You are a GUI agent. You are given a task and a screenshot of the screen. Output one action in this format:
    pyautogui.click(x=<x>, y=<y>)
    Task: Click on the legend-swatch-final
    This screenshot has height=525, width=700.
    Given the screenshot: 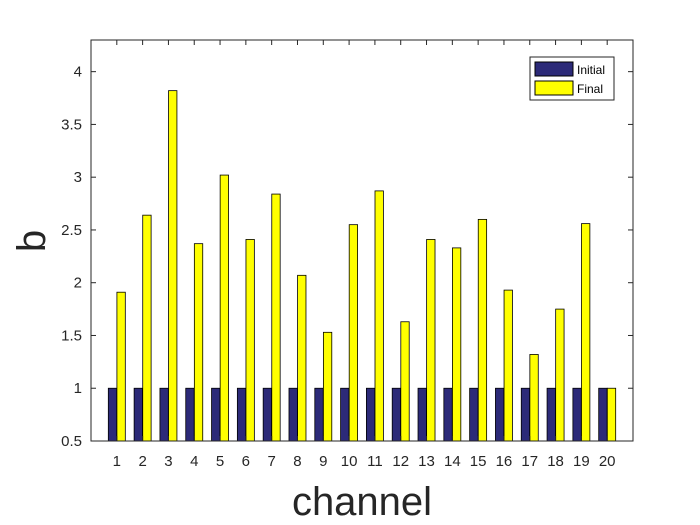 What is the action you would take?
    pyautogui.click(x=554, y=88)
    